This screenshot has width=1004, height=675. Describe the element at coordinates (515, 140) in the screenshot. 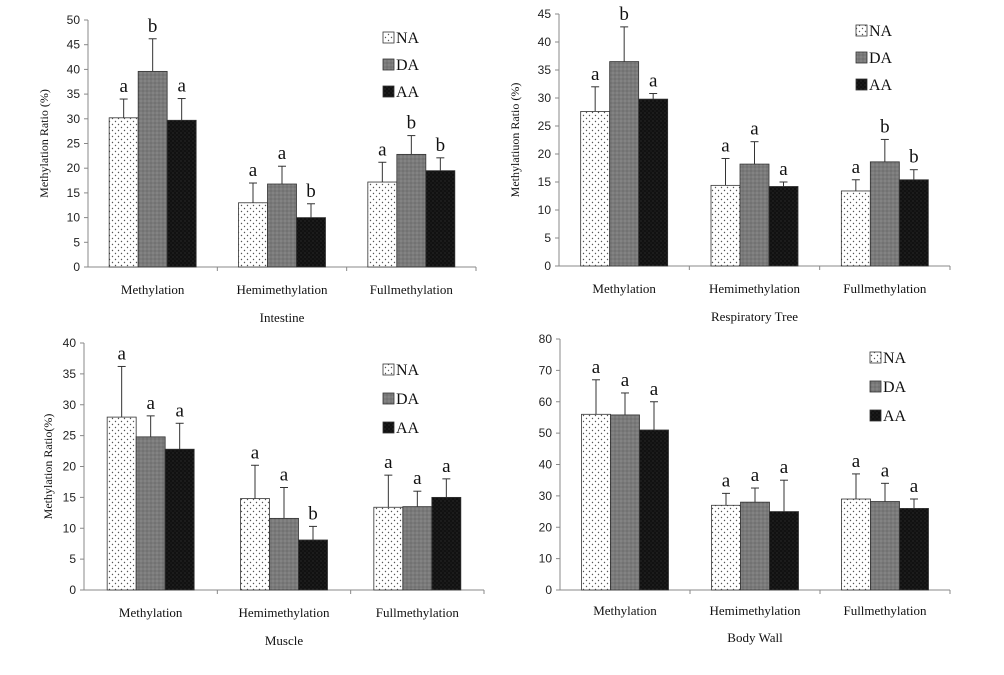

I see `y-axis-title: Methylatiuon Ratio (%)` at that location.